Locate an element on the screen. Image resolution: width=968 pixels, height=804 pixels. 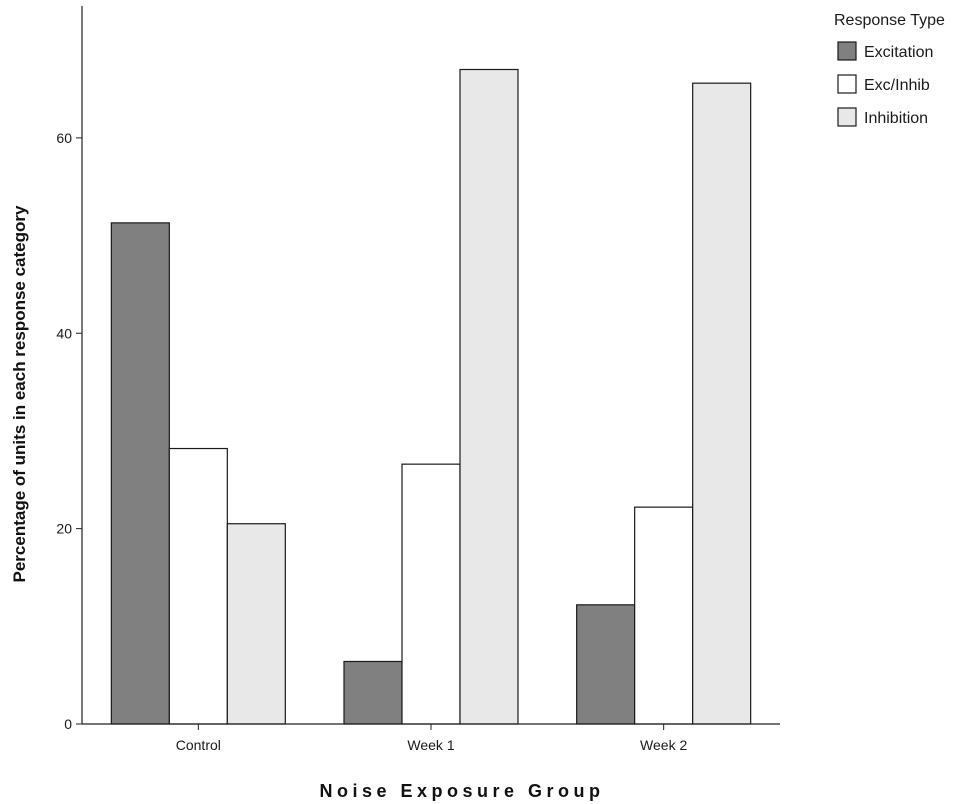
y-tick-label: 60 is located at coordinates (64, 138).